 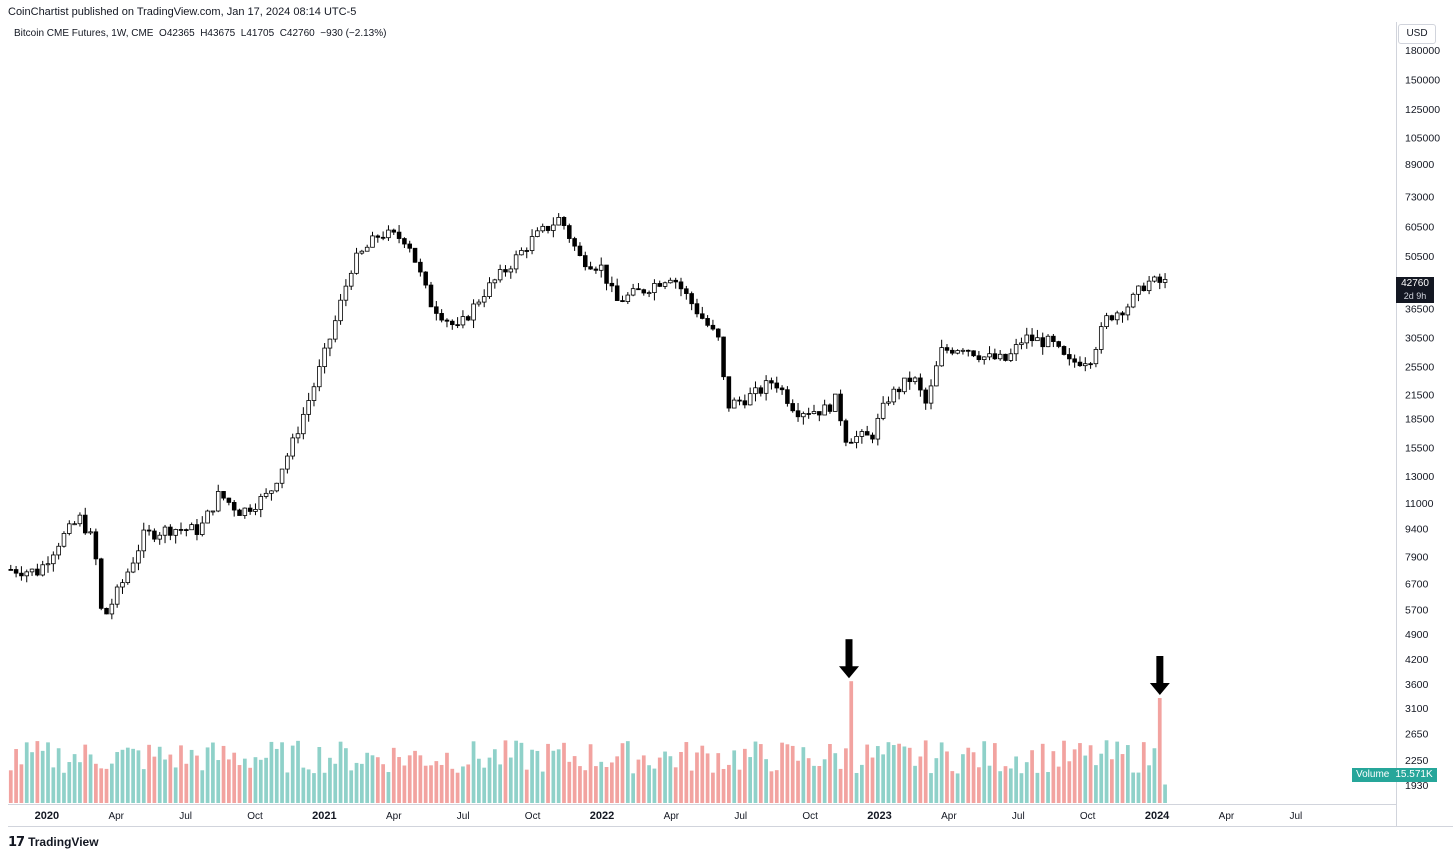 What do you see at coordinates (53, 842) in the screenshot?
I see `tradingview-logo: 𝟭𝟳 TradingView` at bounding box center [53, 842].